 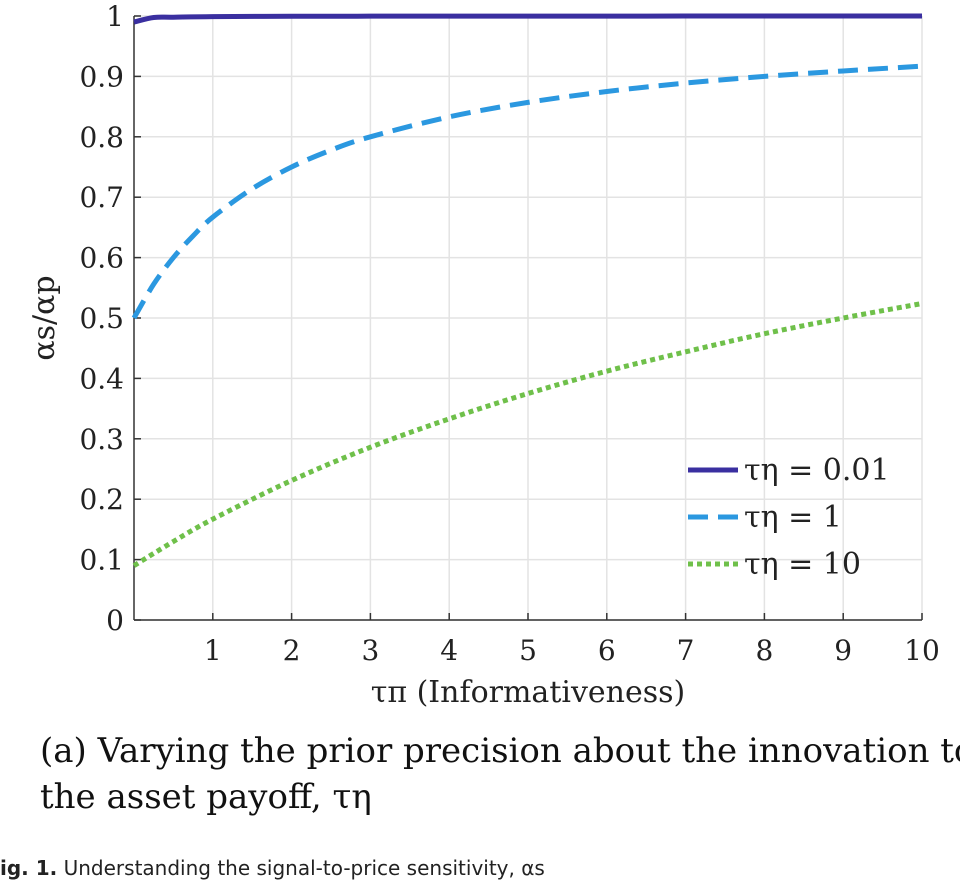 I want to click on x-tick-label: 1, so click(x=213, y=650).